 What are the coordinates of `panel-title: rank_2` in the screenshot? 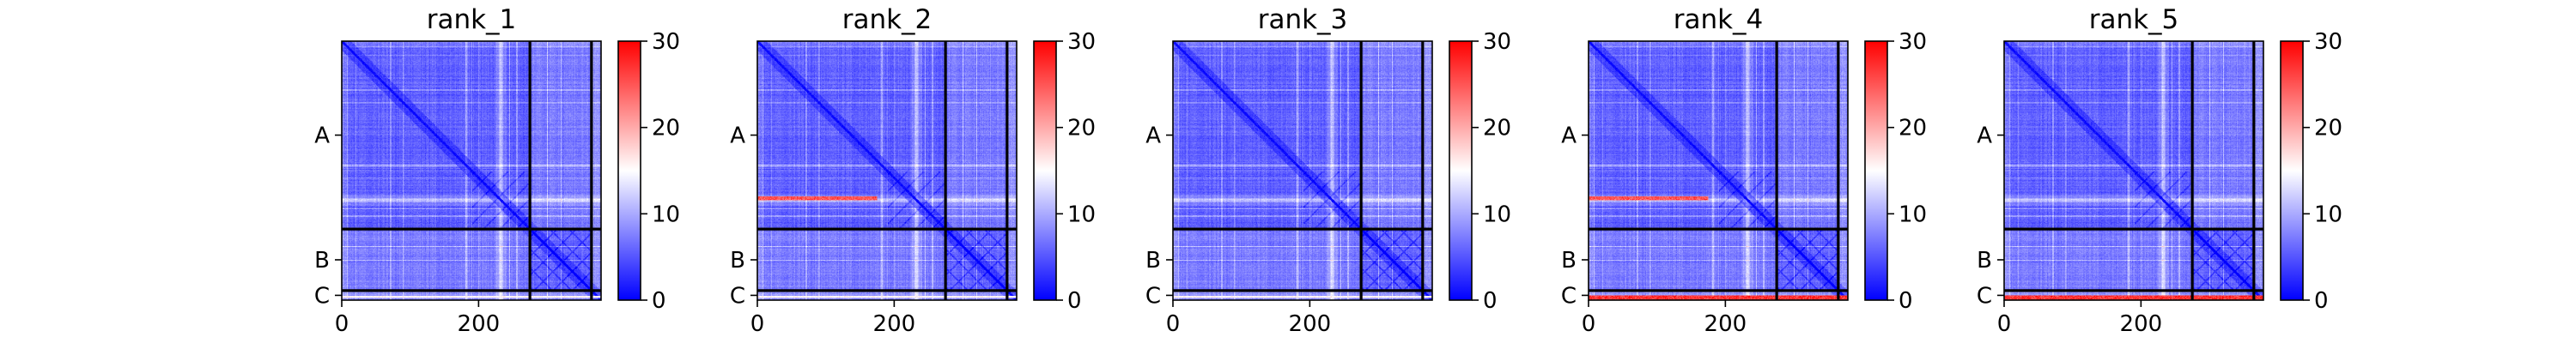 It's located at (888, 19).